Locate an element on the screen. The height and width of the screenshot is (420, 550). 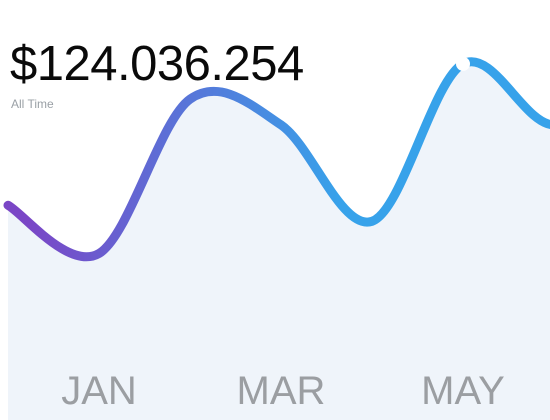
total-period-label: All Time is located at coordinates (32, 104).